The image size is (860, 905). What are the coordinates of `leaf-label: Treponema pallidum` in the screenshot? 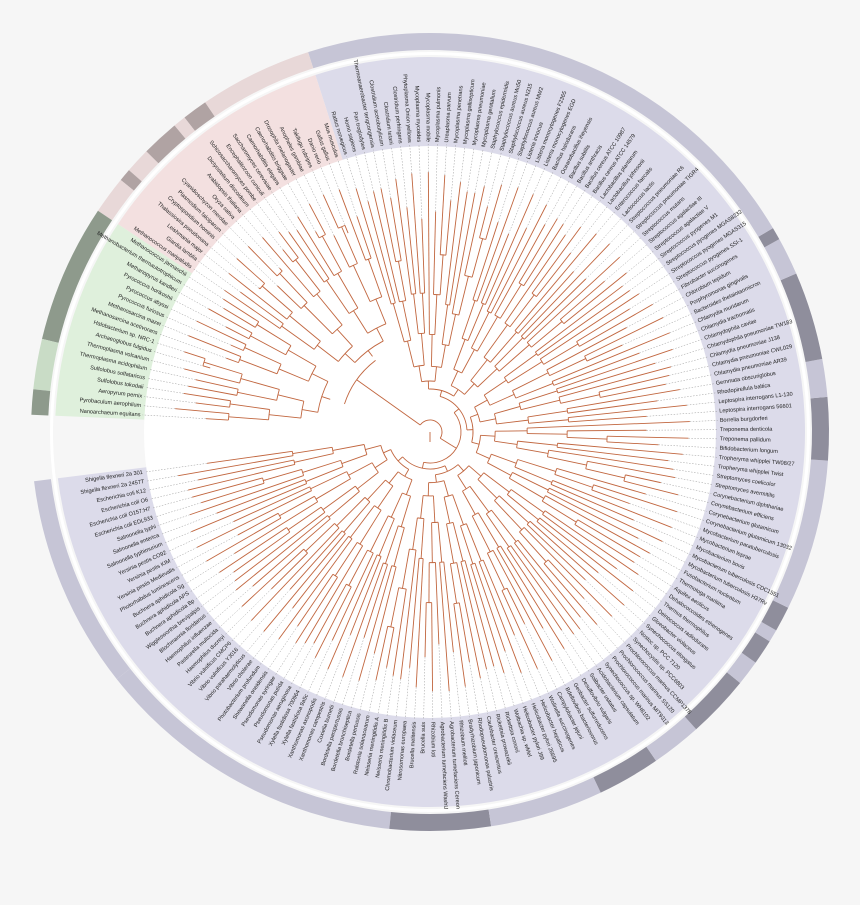 It's located at (745, 439).